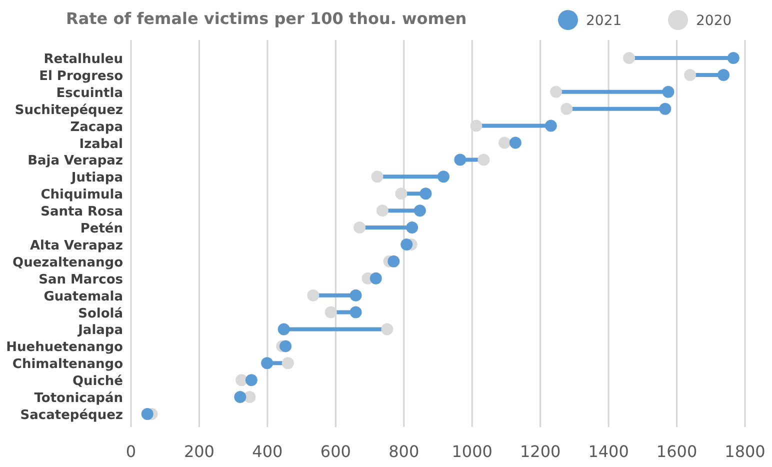 The image size is (772, 467). Describe the element at coordinates (96, 127) in the screenshot. I see `y-tick-label: Zacapa` at that location.